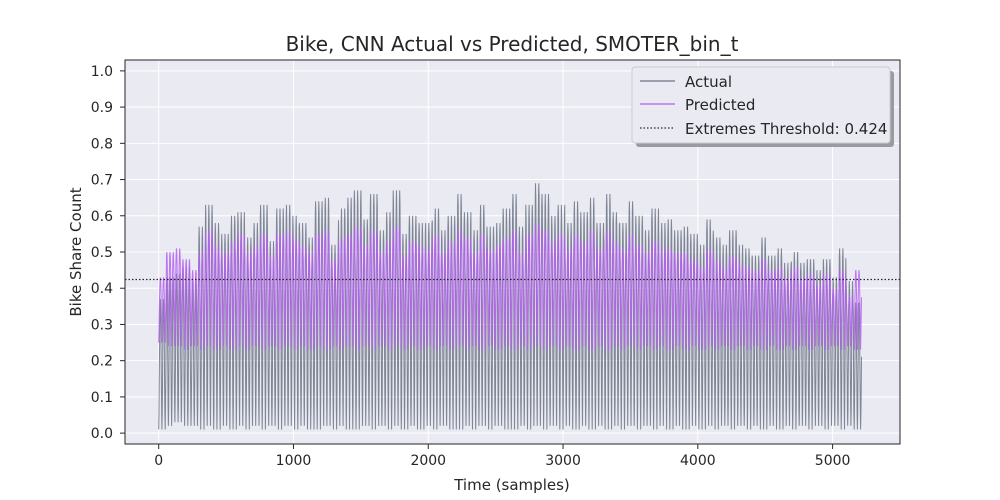  What do you see at coordinates (786, 129) in the screenshot?
I see `legend-label-threshold: Extremes Threshold: 0.424` at bounding box center [786, 129].